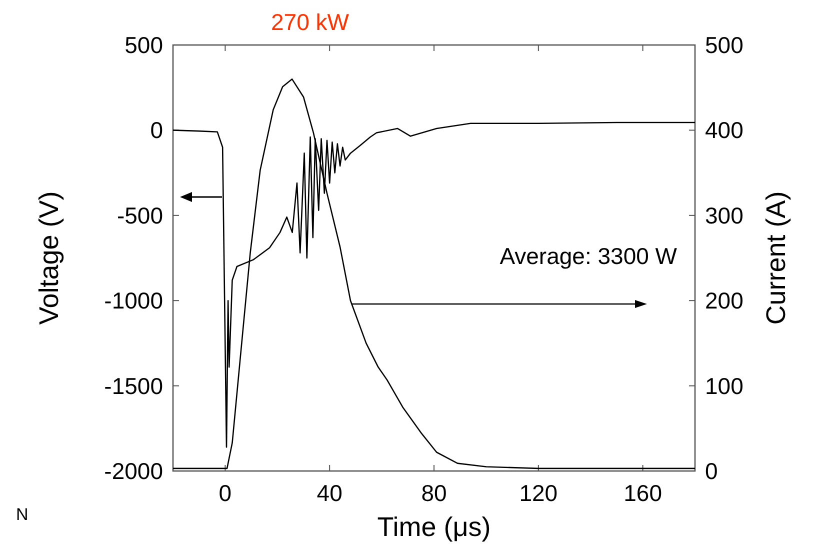 This screenshot has height=544, width=816. I want to click on x-tick-label: 120, so click(538, 493).